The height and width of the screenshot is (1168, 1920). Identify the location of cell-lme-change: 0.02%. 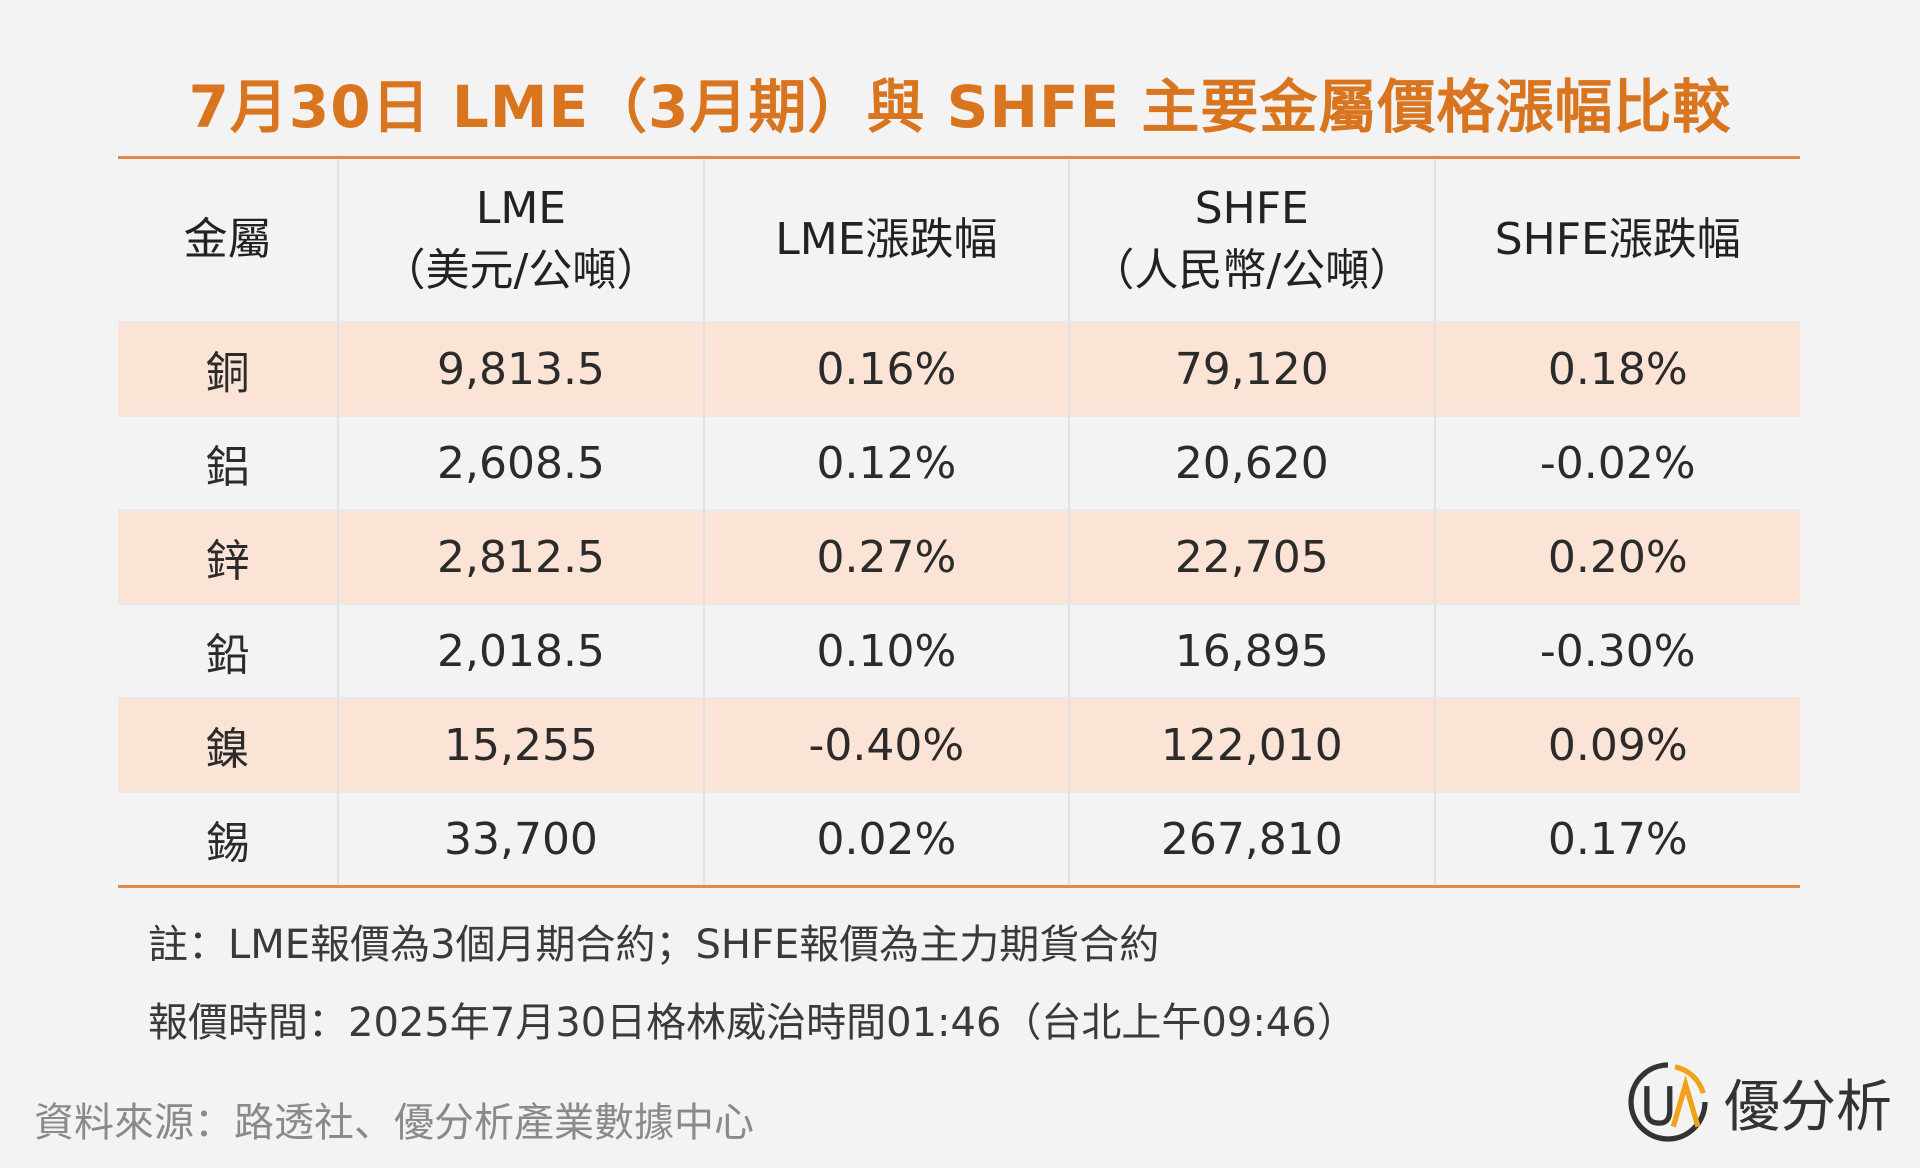
(887, 838).